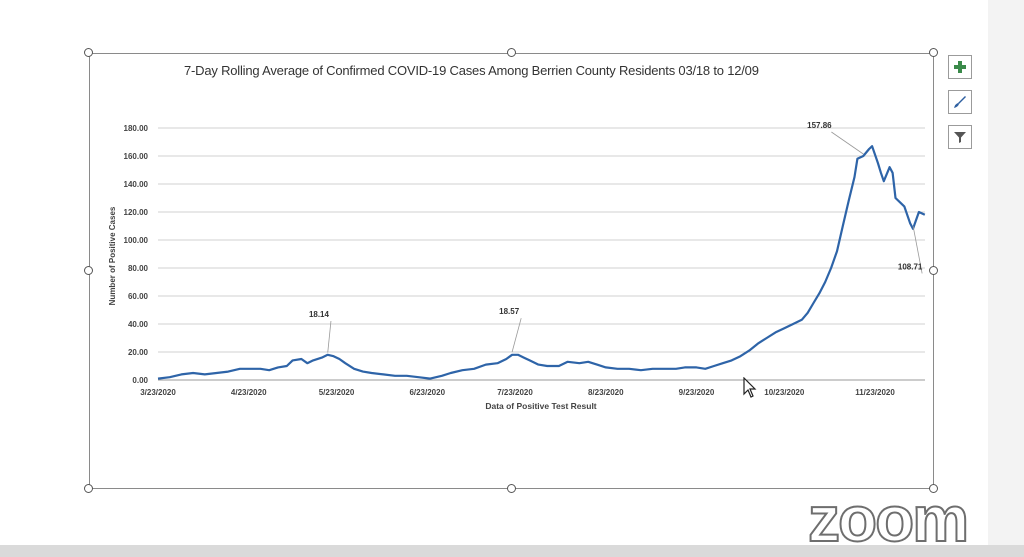 The width and height of the screenshot is (1024, 557). Describe the element at coordinates (933, 488) in the screenshot. I see `resize-handle-bottom-right` at that location.